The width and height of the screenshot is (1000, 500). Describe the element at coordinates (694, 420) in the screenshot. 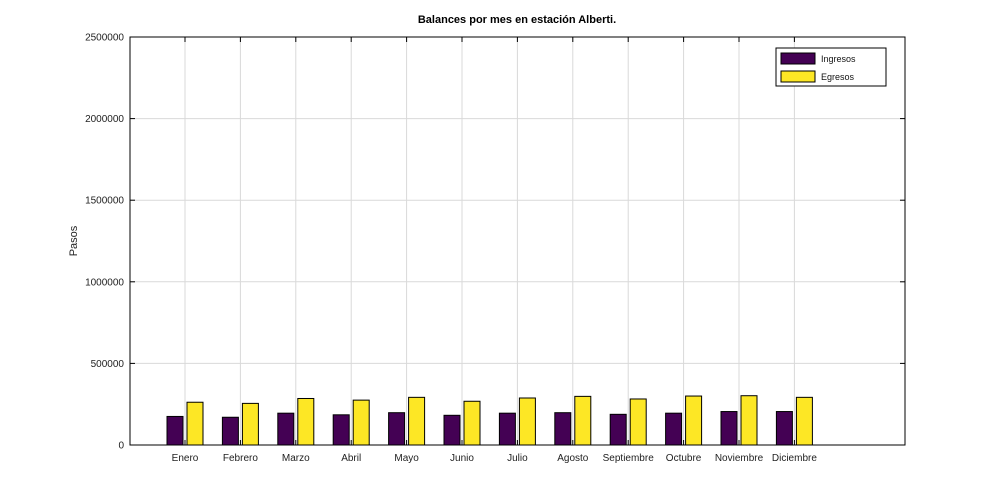

I see `bar-egresos-octubre` at that location.